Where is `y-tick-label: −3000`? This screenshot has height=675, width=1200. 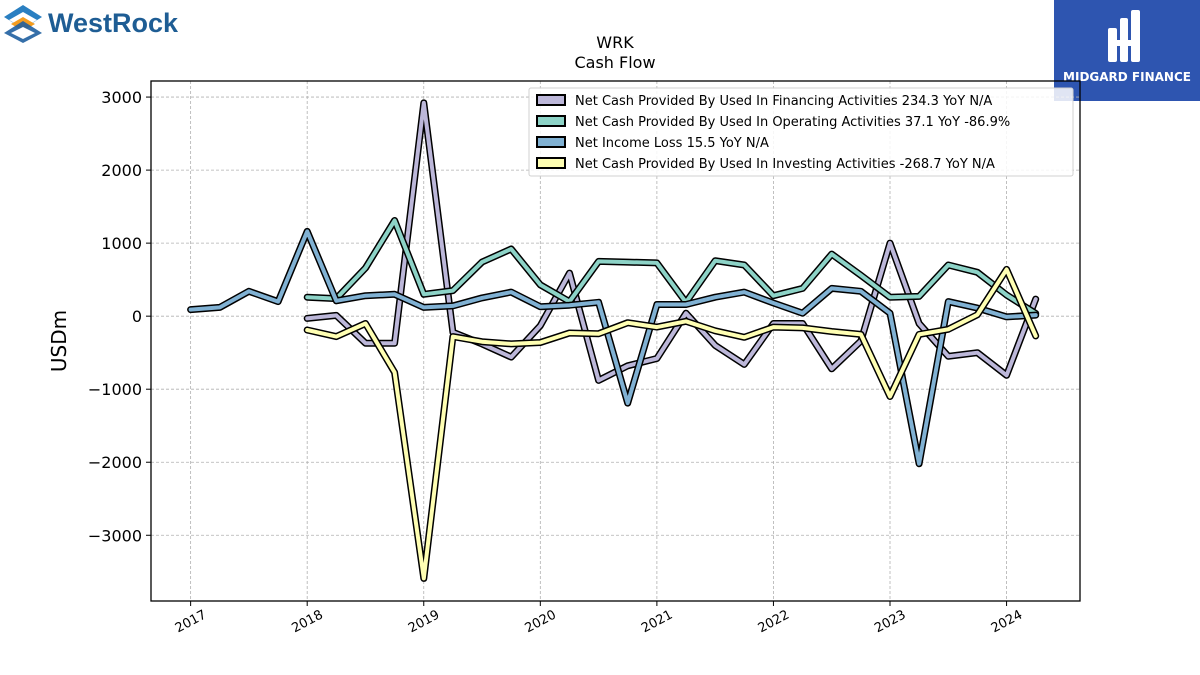 y-tick-label: −3000 is located at coordinates (115, 535).